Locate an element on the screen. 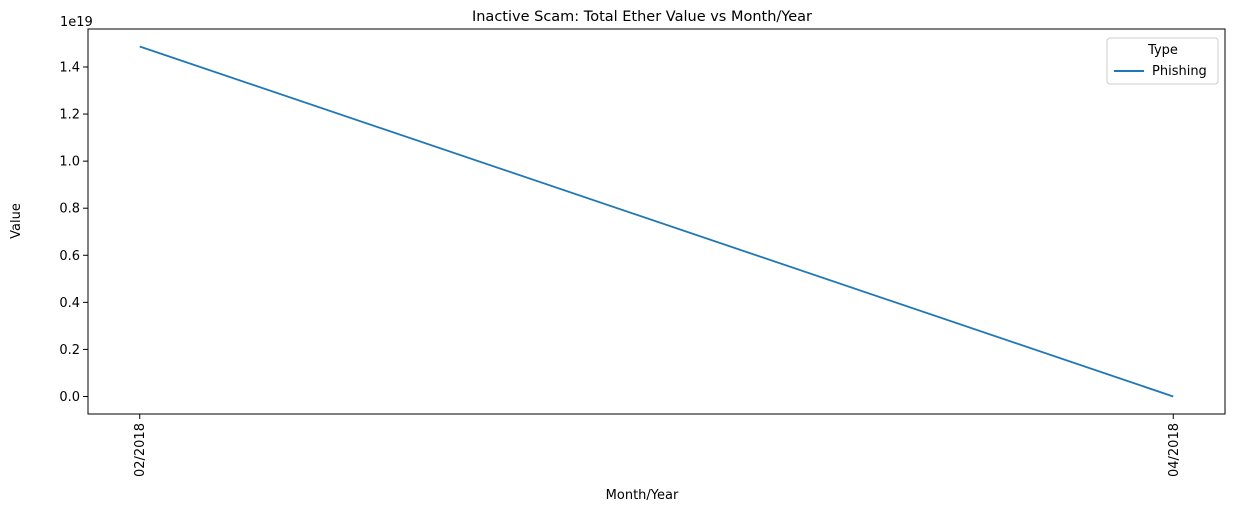  y-axis-label: Value is located at coordinates (16, 221).